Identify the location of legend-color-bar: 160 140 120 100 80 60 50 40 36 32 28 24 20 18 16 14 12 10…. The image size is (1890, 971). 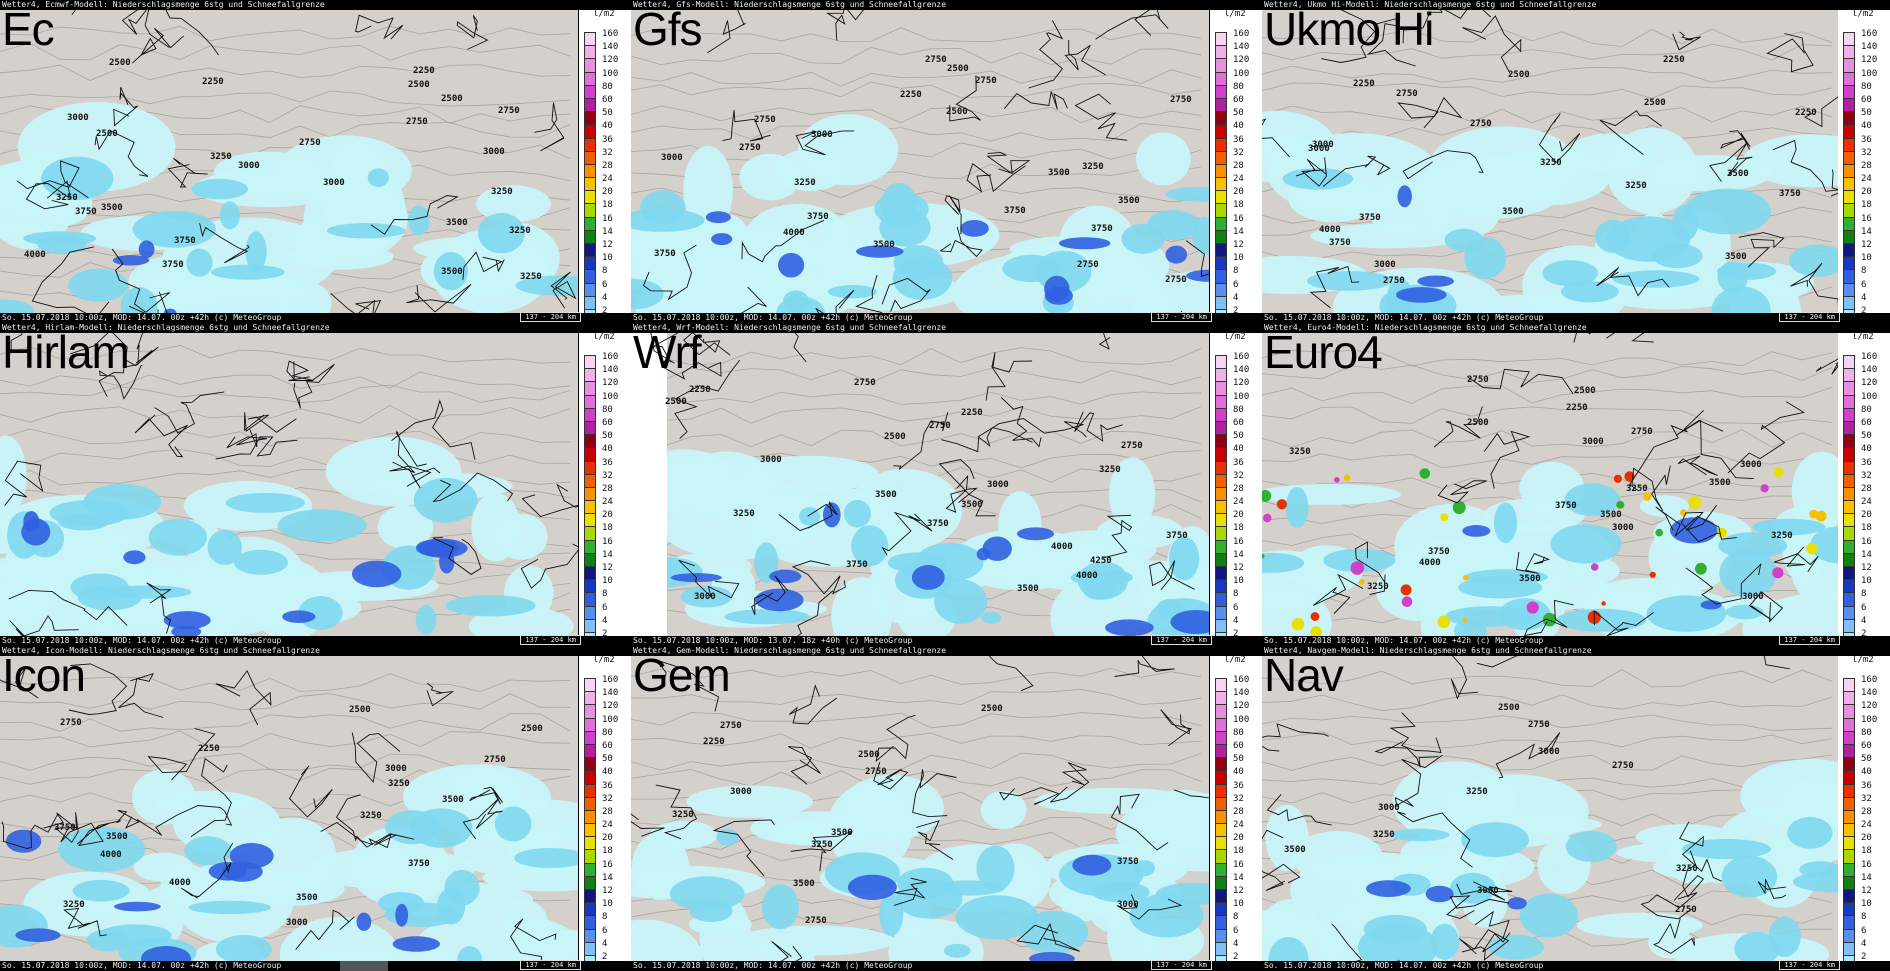
(1860, 176).